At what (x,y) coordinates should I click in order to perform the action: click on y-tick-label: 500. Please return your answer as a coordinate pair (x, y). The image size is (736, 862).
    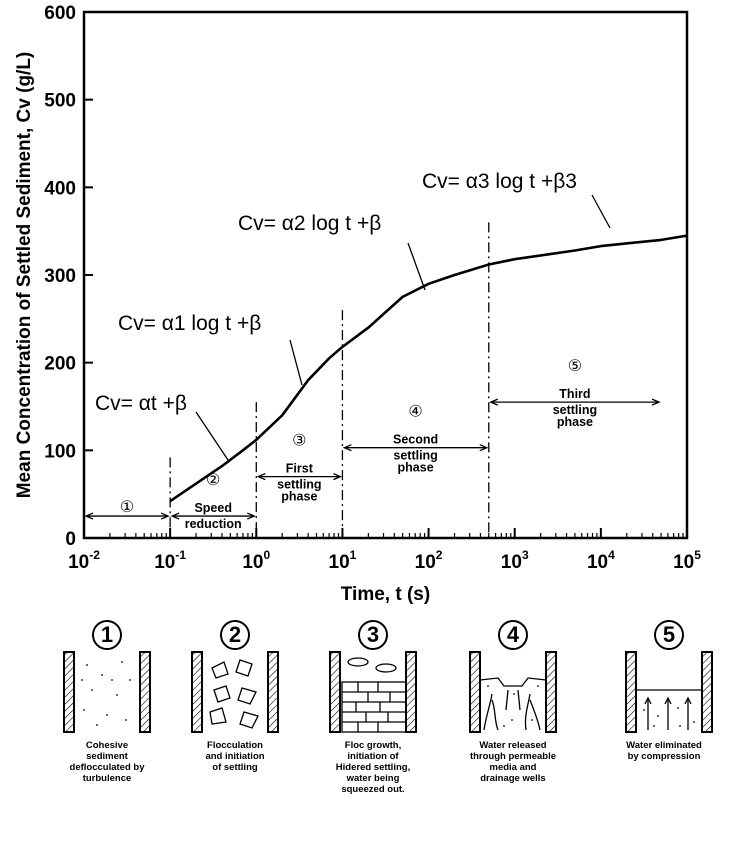
    Looking at the image, I should click on (60, 101).